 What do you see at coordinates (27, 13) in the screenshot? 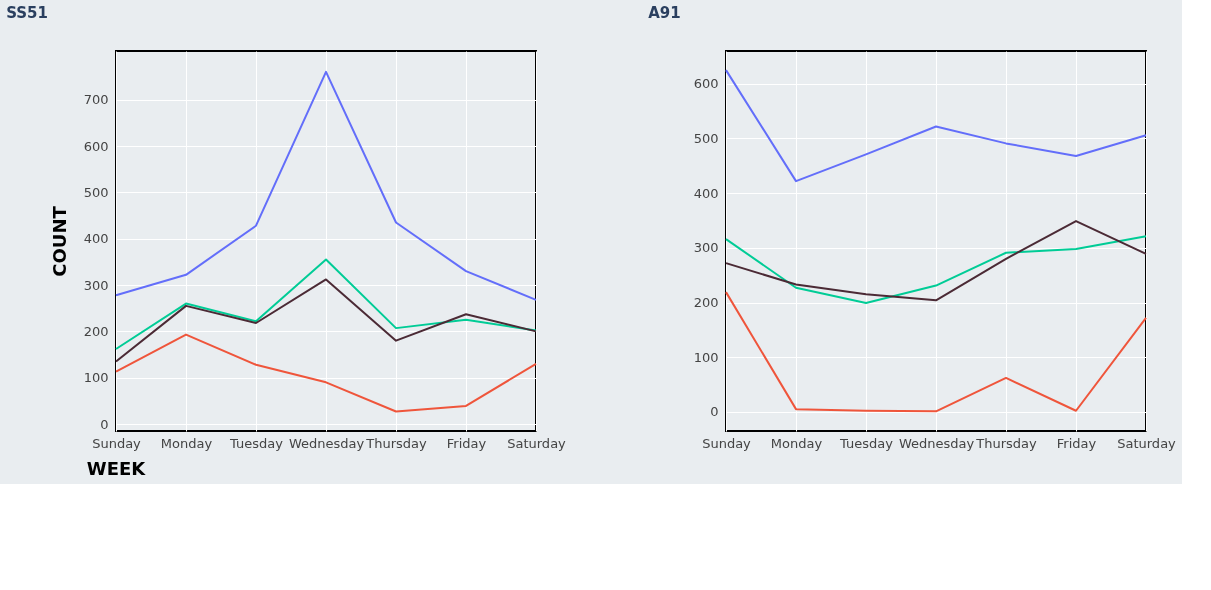
I see `chart-title: SS51` at bounding box center [27, 13].